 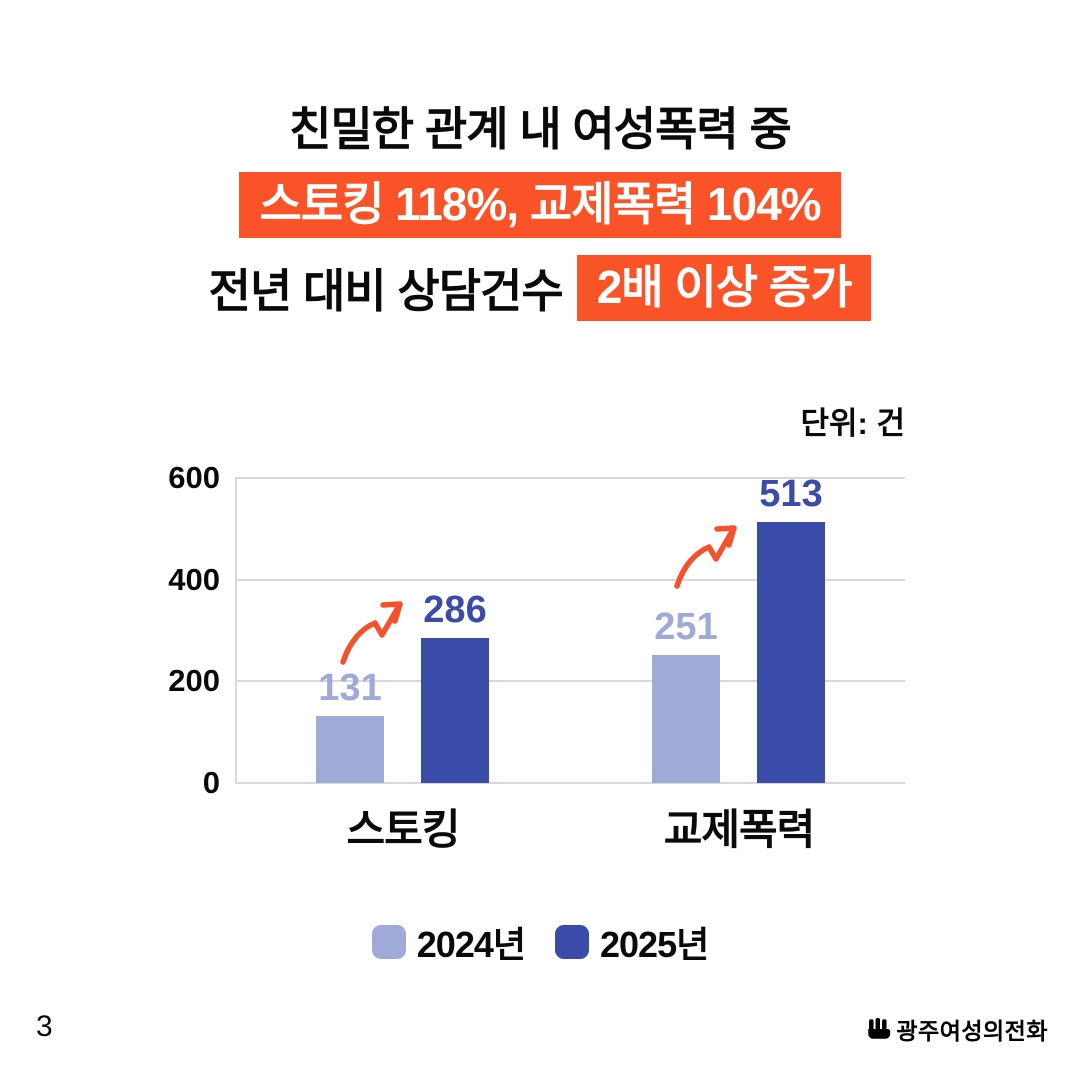 What do you see at coordinates (572, 942) in the screenshot?
I see `legend-swatch-2025` at bounding box center [572, 942].